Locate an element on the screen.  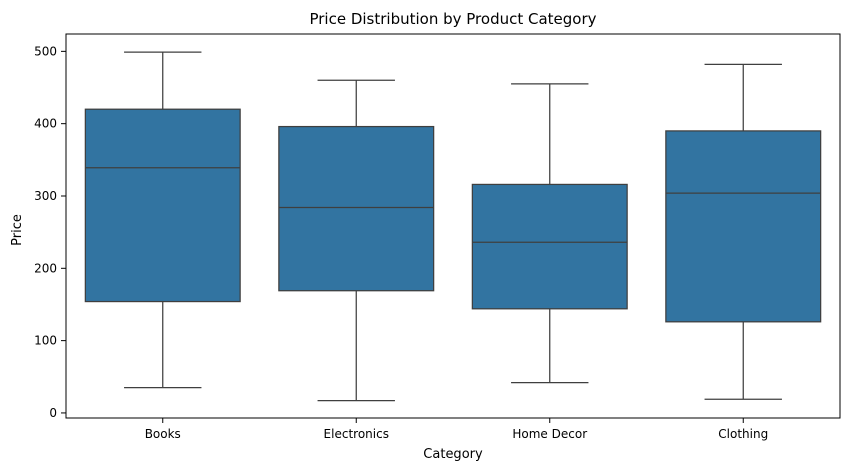
x-tick-label: Clothing is located at coordinates (743, 434).